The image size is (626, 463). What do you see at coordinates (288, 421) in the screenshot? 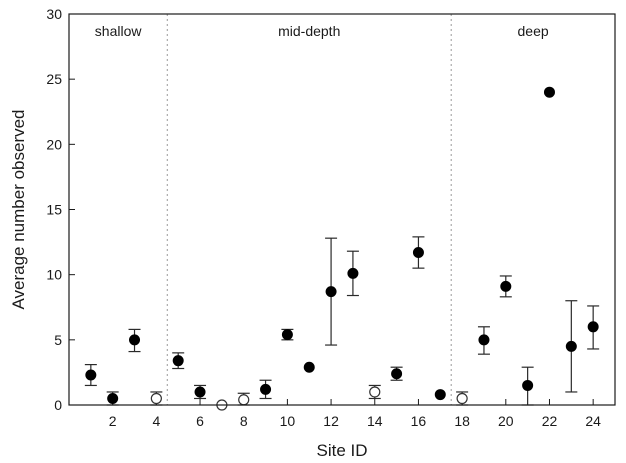
I see `x-tick-label: 10` at bounding box center [288, 421].